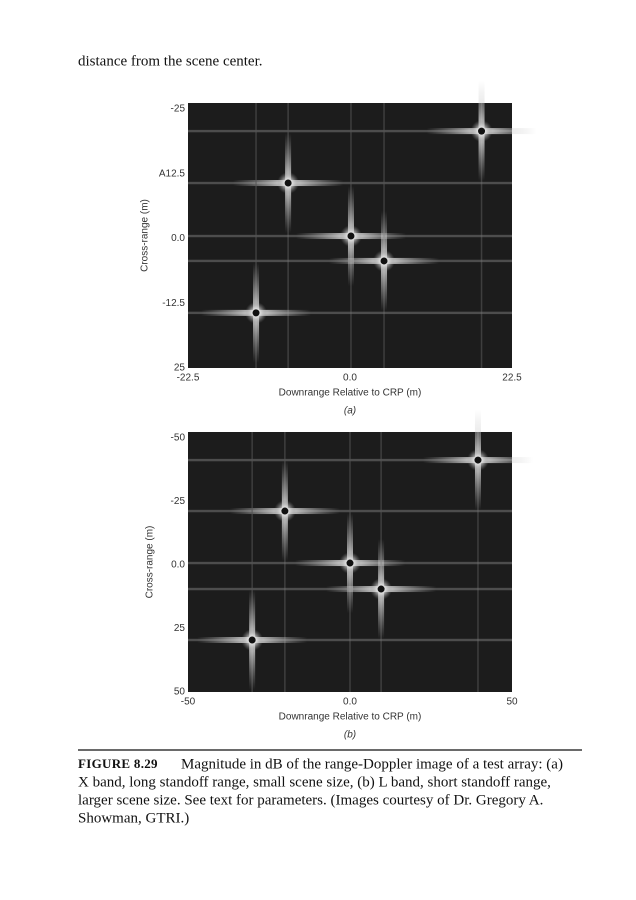 This screenshot has height=900, width=636. Describe the element at coordinates (350, 735) in the screenshot. I see `panel-label: (b)` at that location.